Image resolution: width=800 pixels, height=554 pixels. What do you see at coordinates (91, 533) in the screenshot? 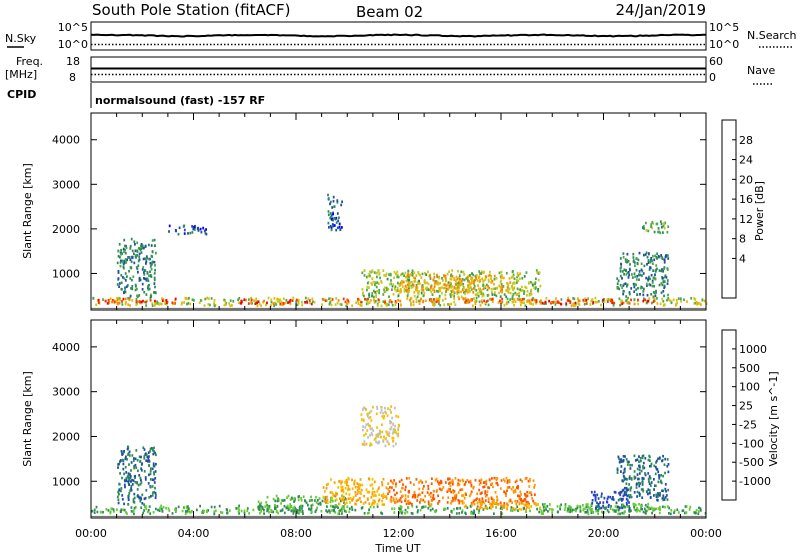
I see `time-tick-label: 00:00` at bounding box center [91, 533].